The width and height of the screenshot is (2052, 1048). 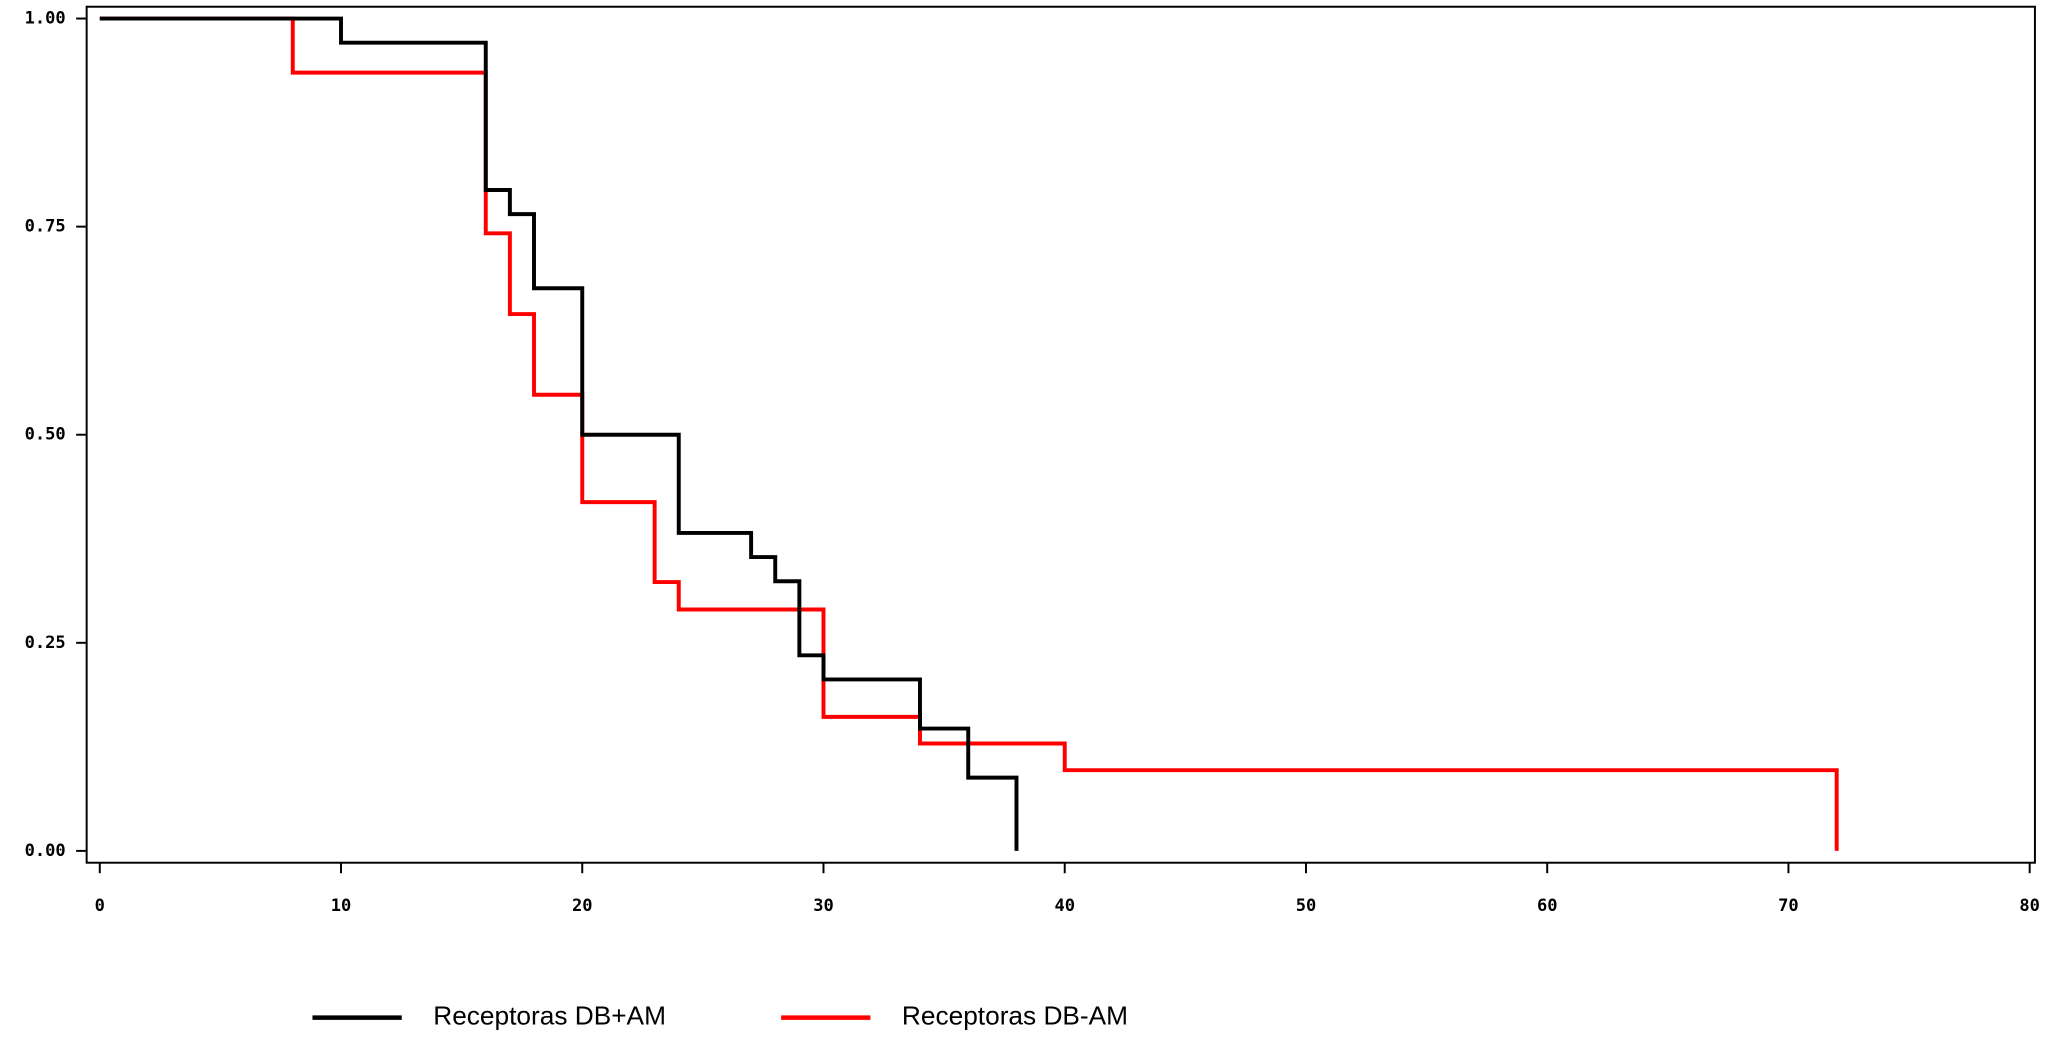 I want to click on x-tick-label: 80, so click(x=2029, y=906).